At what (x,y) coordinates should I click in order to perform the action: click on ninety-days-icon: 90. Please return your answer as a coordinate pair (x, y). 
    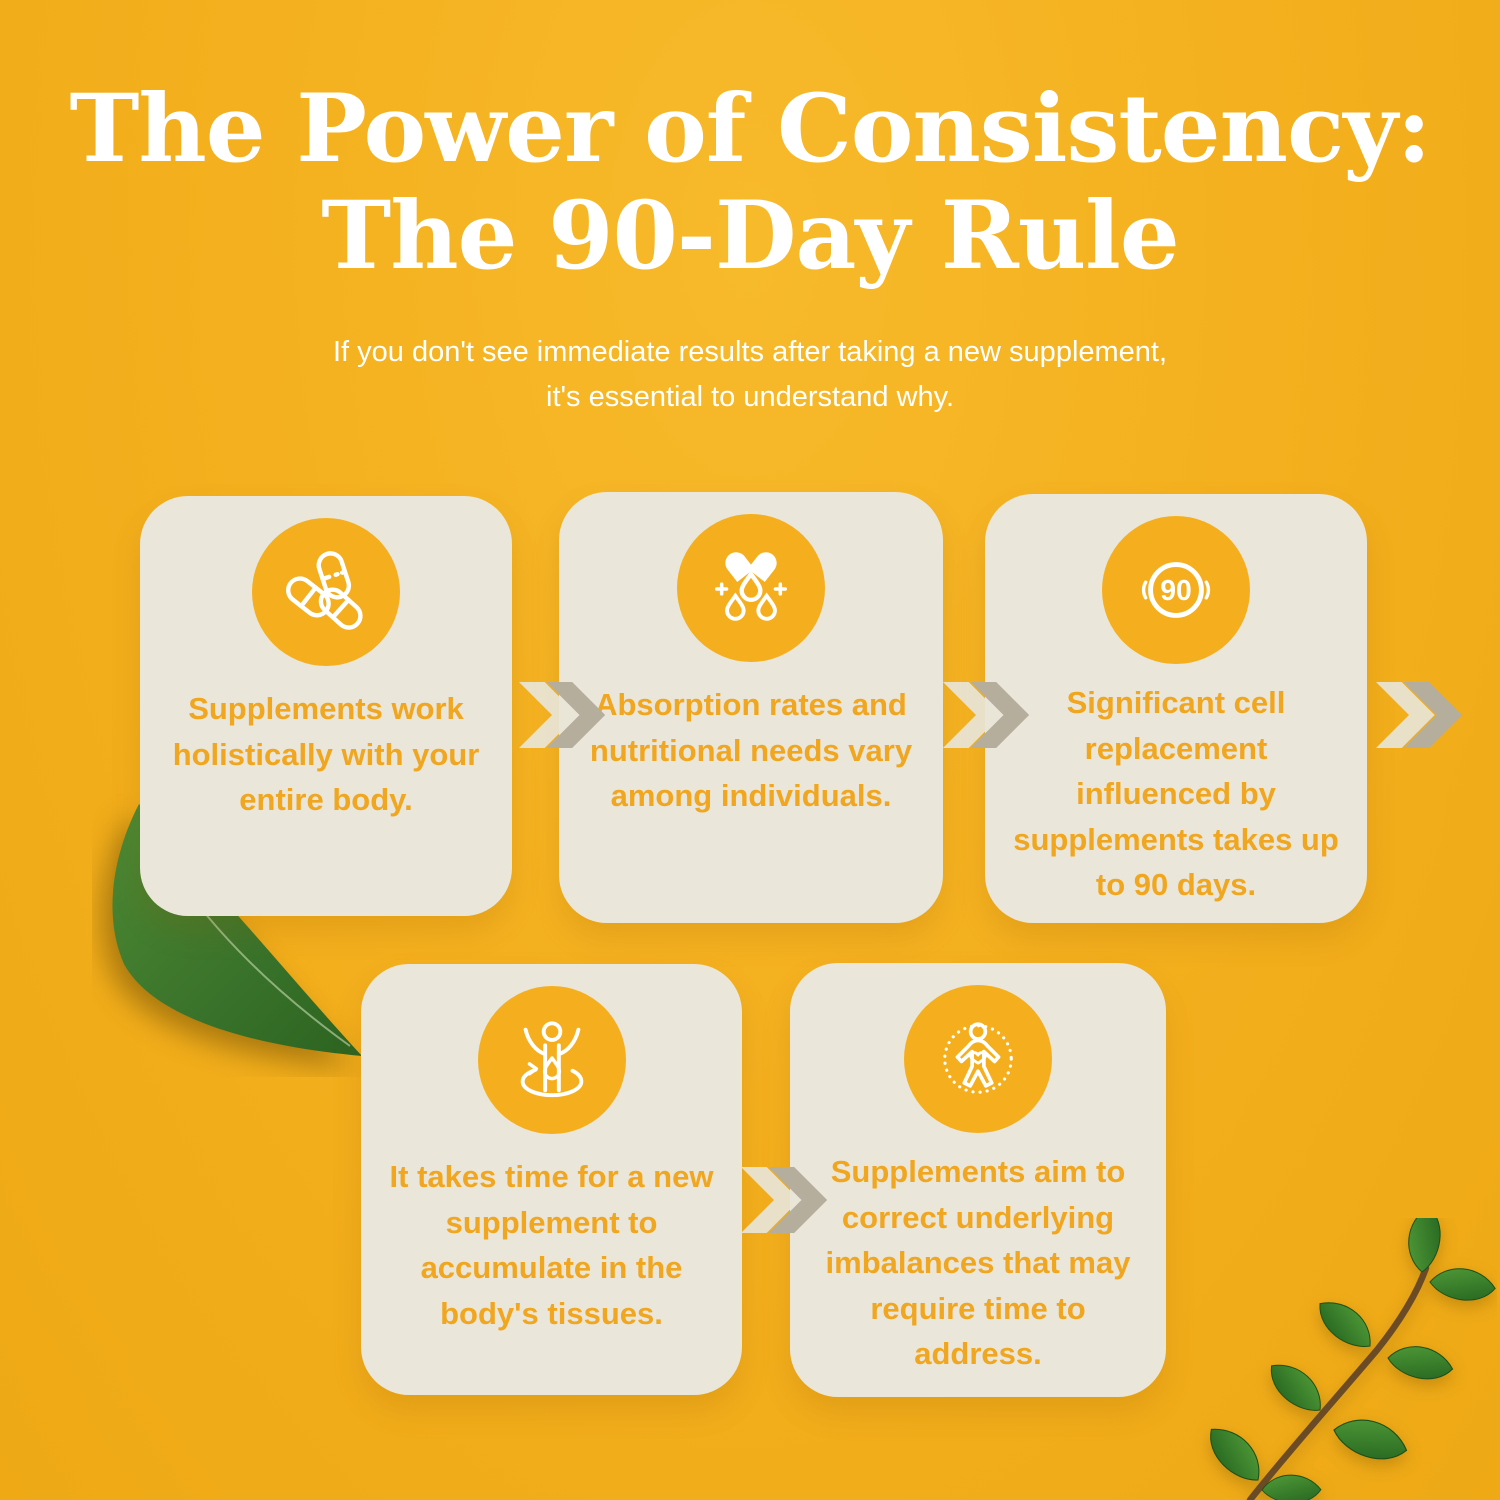
    Looking at the image, I should click on (1176, 590).